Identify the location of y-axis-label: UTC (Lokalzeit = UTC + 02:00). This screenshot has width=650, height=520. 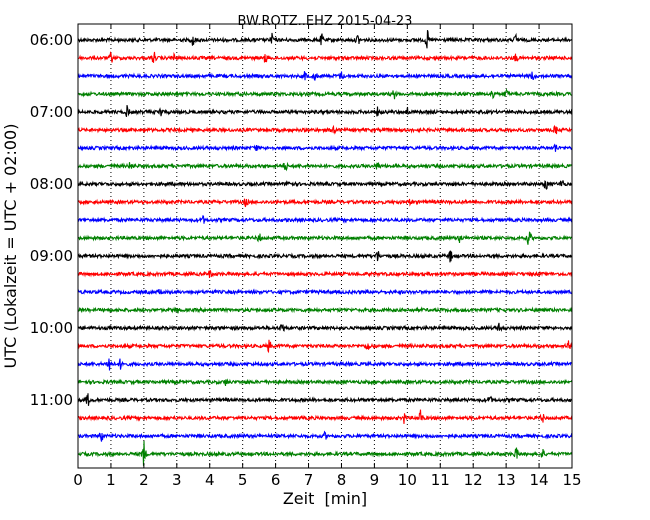
(10, 246).